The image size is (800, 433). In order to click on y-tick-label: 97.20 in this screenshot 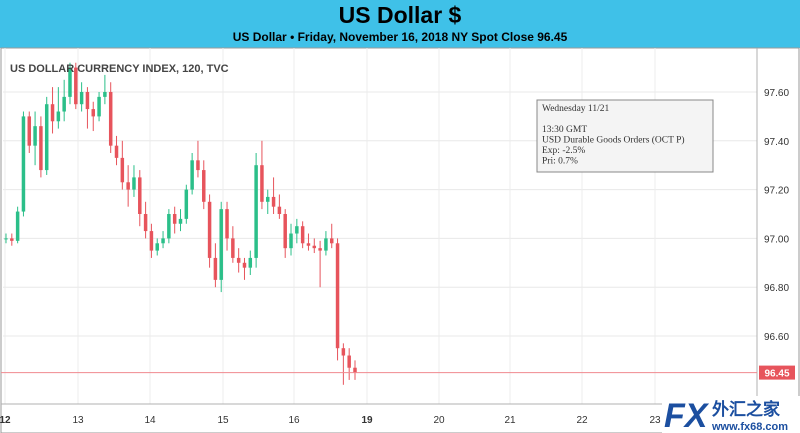, I will do `click(776, 191)`.